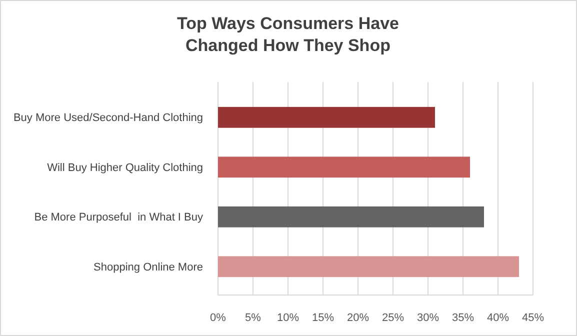  Describe the element at coordinates (428, 318) in the screenshot. I see `x-tick-label: 30%` at that location.